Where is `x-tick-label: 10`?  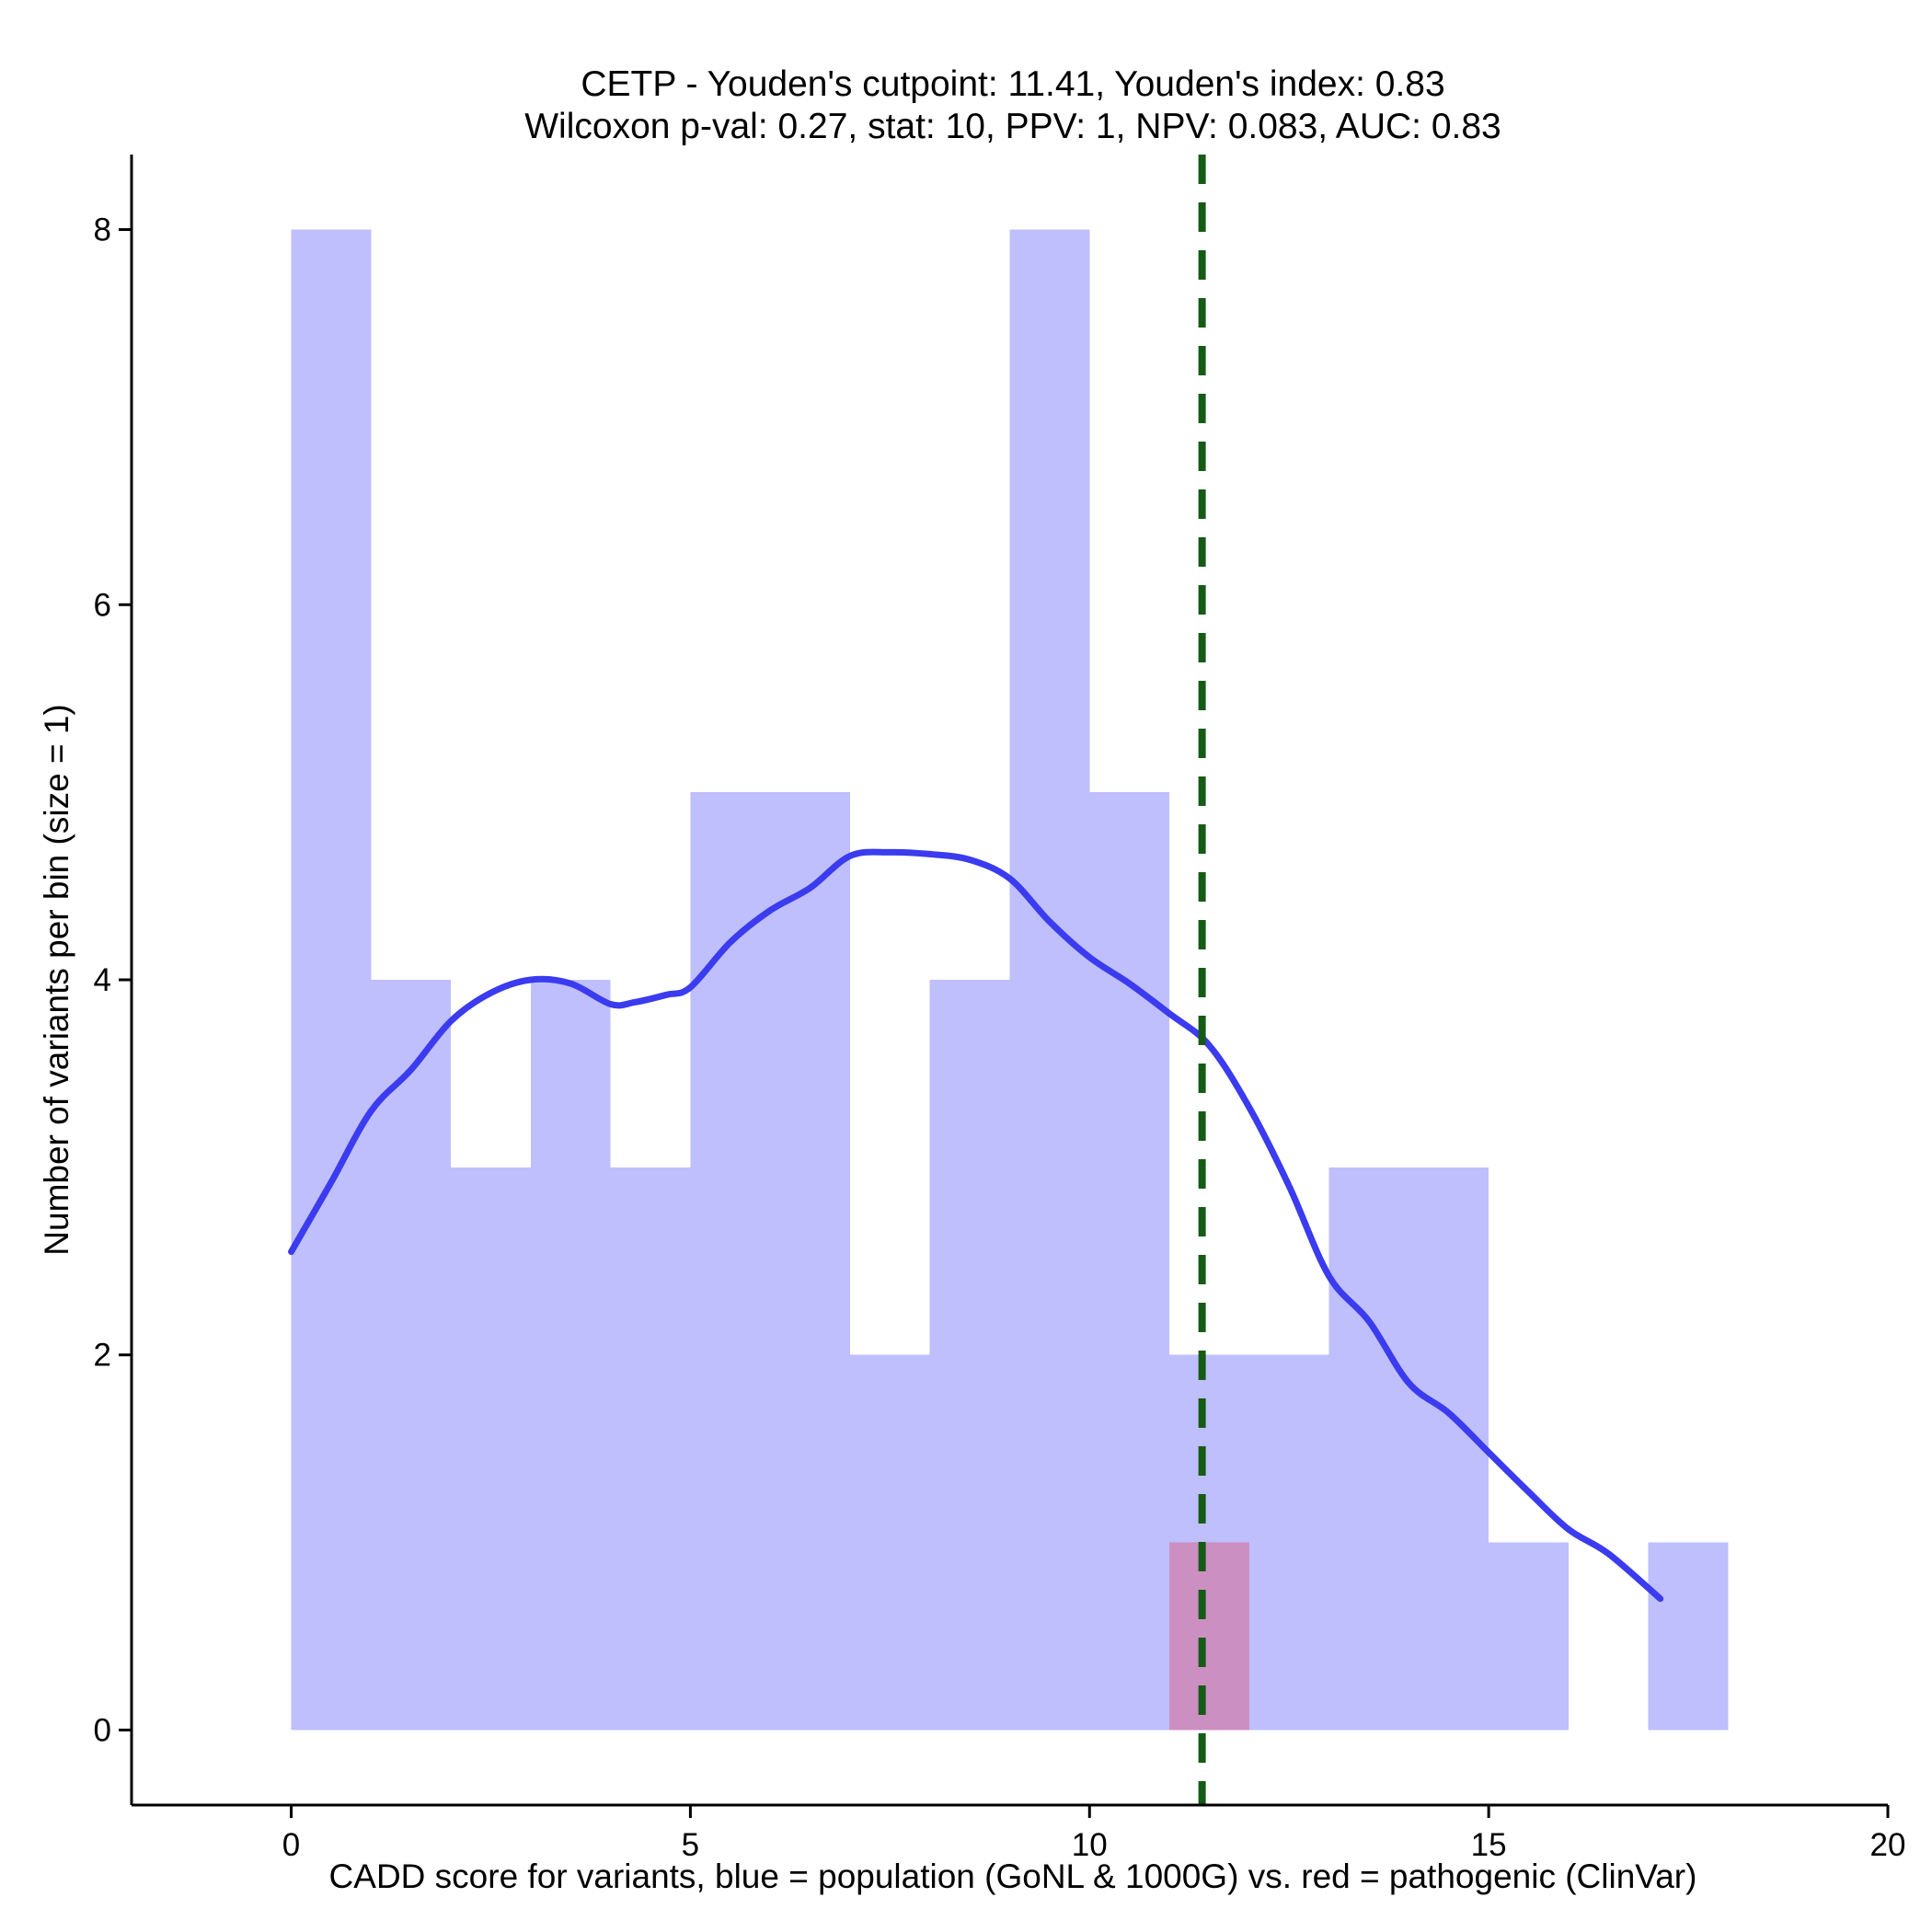 x-tick-label: 10 is located at coordinates (1090, 1845).